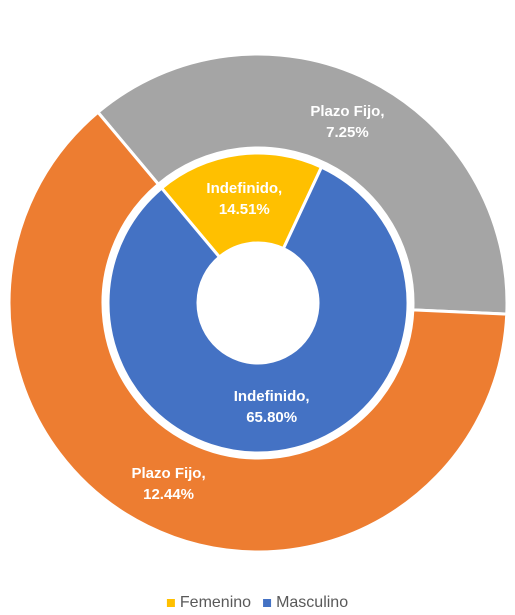 The height and width of the screenshot is (615, 515). Describe the element at coordinates (347, 132) in the screenshot. I see `data-label-value: 7.25%` at that location.